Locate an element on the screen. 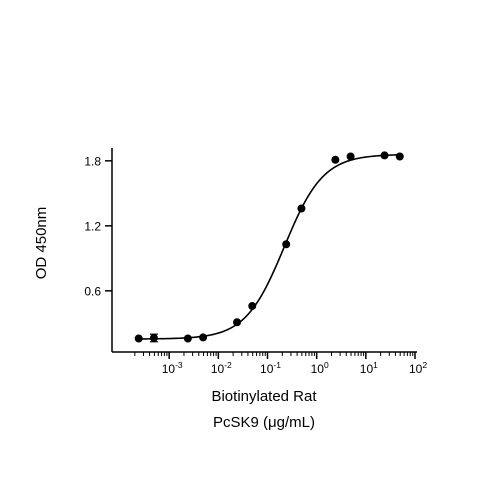 This screenshot has height=500, width=500. x-tick-label: 10⁰ is located at coordinates (320, 368).